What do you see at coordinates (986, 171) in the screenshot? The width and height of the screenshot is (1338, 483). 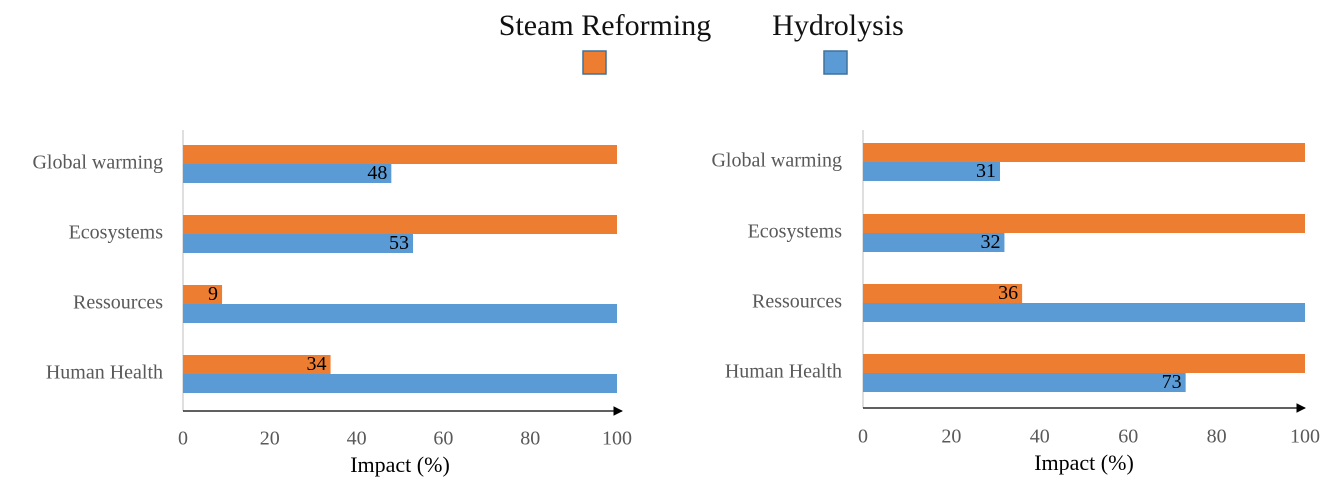 I see `data-label: 31` at bounding box center [986, 171].